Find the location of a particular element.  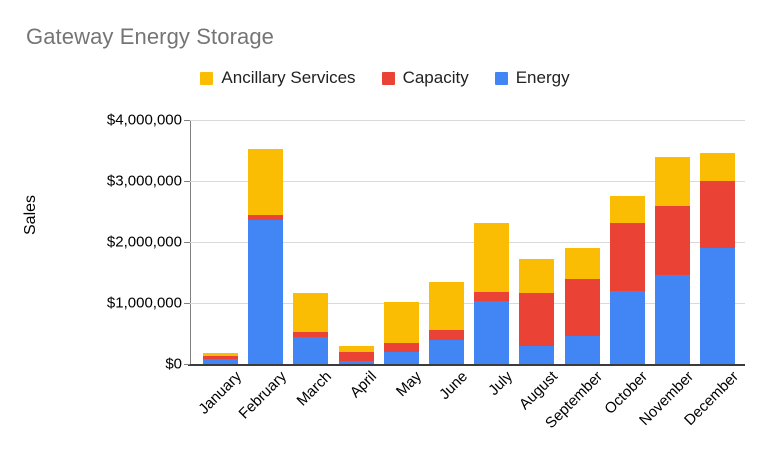

bar-january is located at coordinates (220, 358).